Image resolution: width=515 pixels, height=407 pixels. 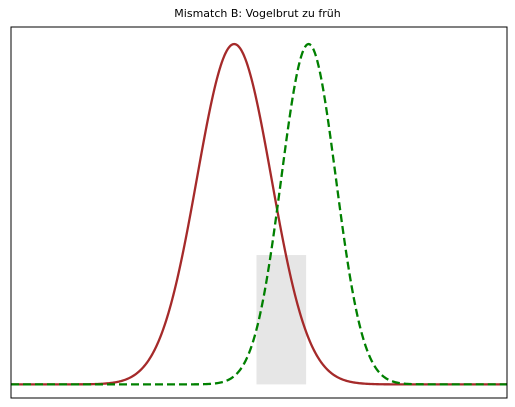 I want to click on overlap-shaded-region, so click(x=281, y=320).